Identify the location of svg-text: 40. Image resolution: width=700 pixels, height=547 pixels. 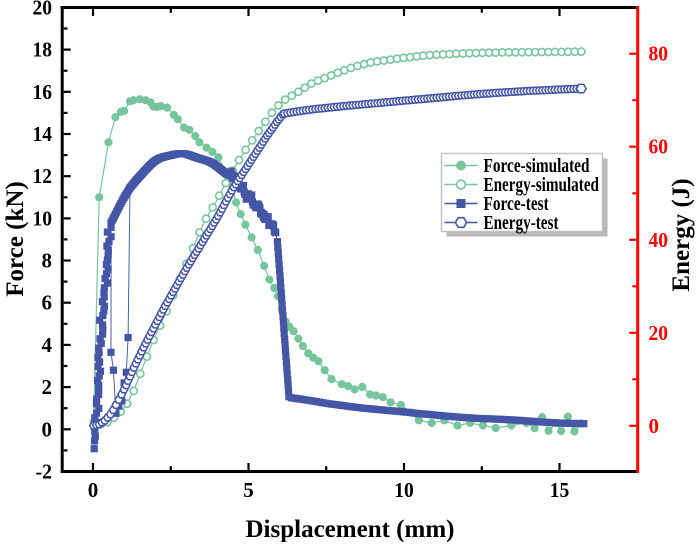
(659, 240).